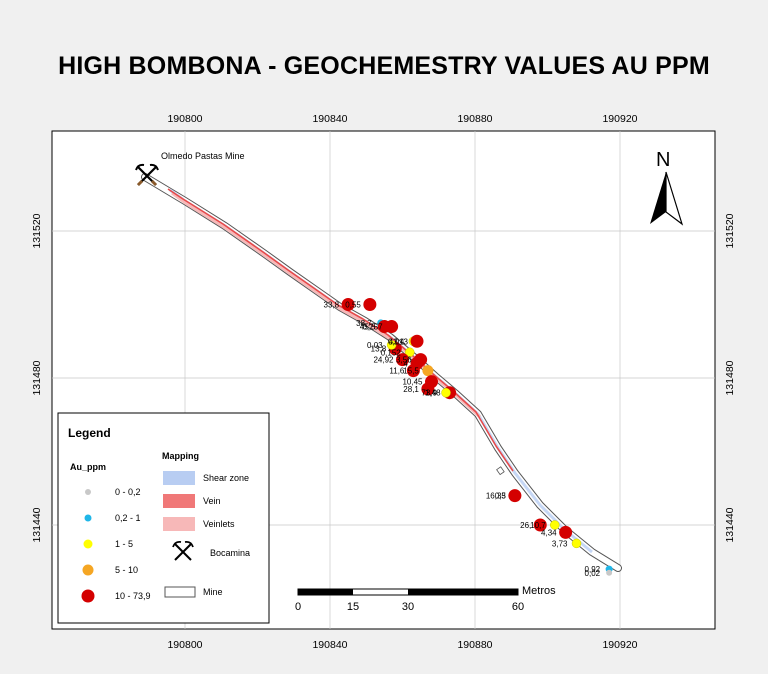 The image size is (768, 674). I want to click on sample-label-15: 10,45, so click(412, 382).